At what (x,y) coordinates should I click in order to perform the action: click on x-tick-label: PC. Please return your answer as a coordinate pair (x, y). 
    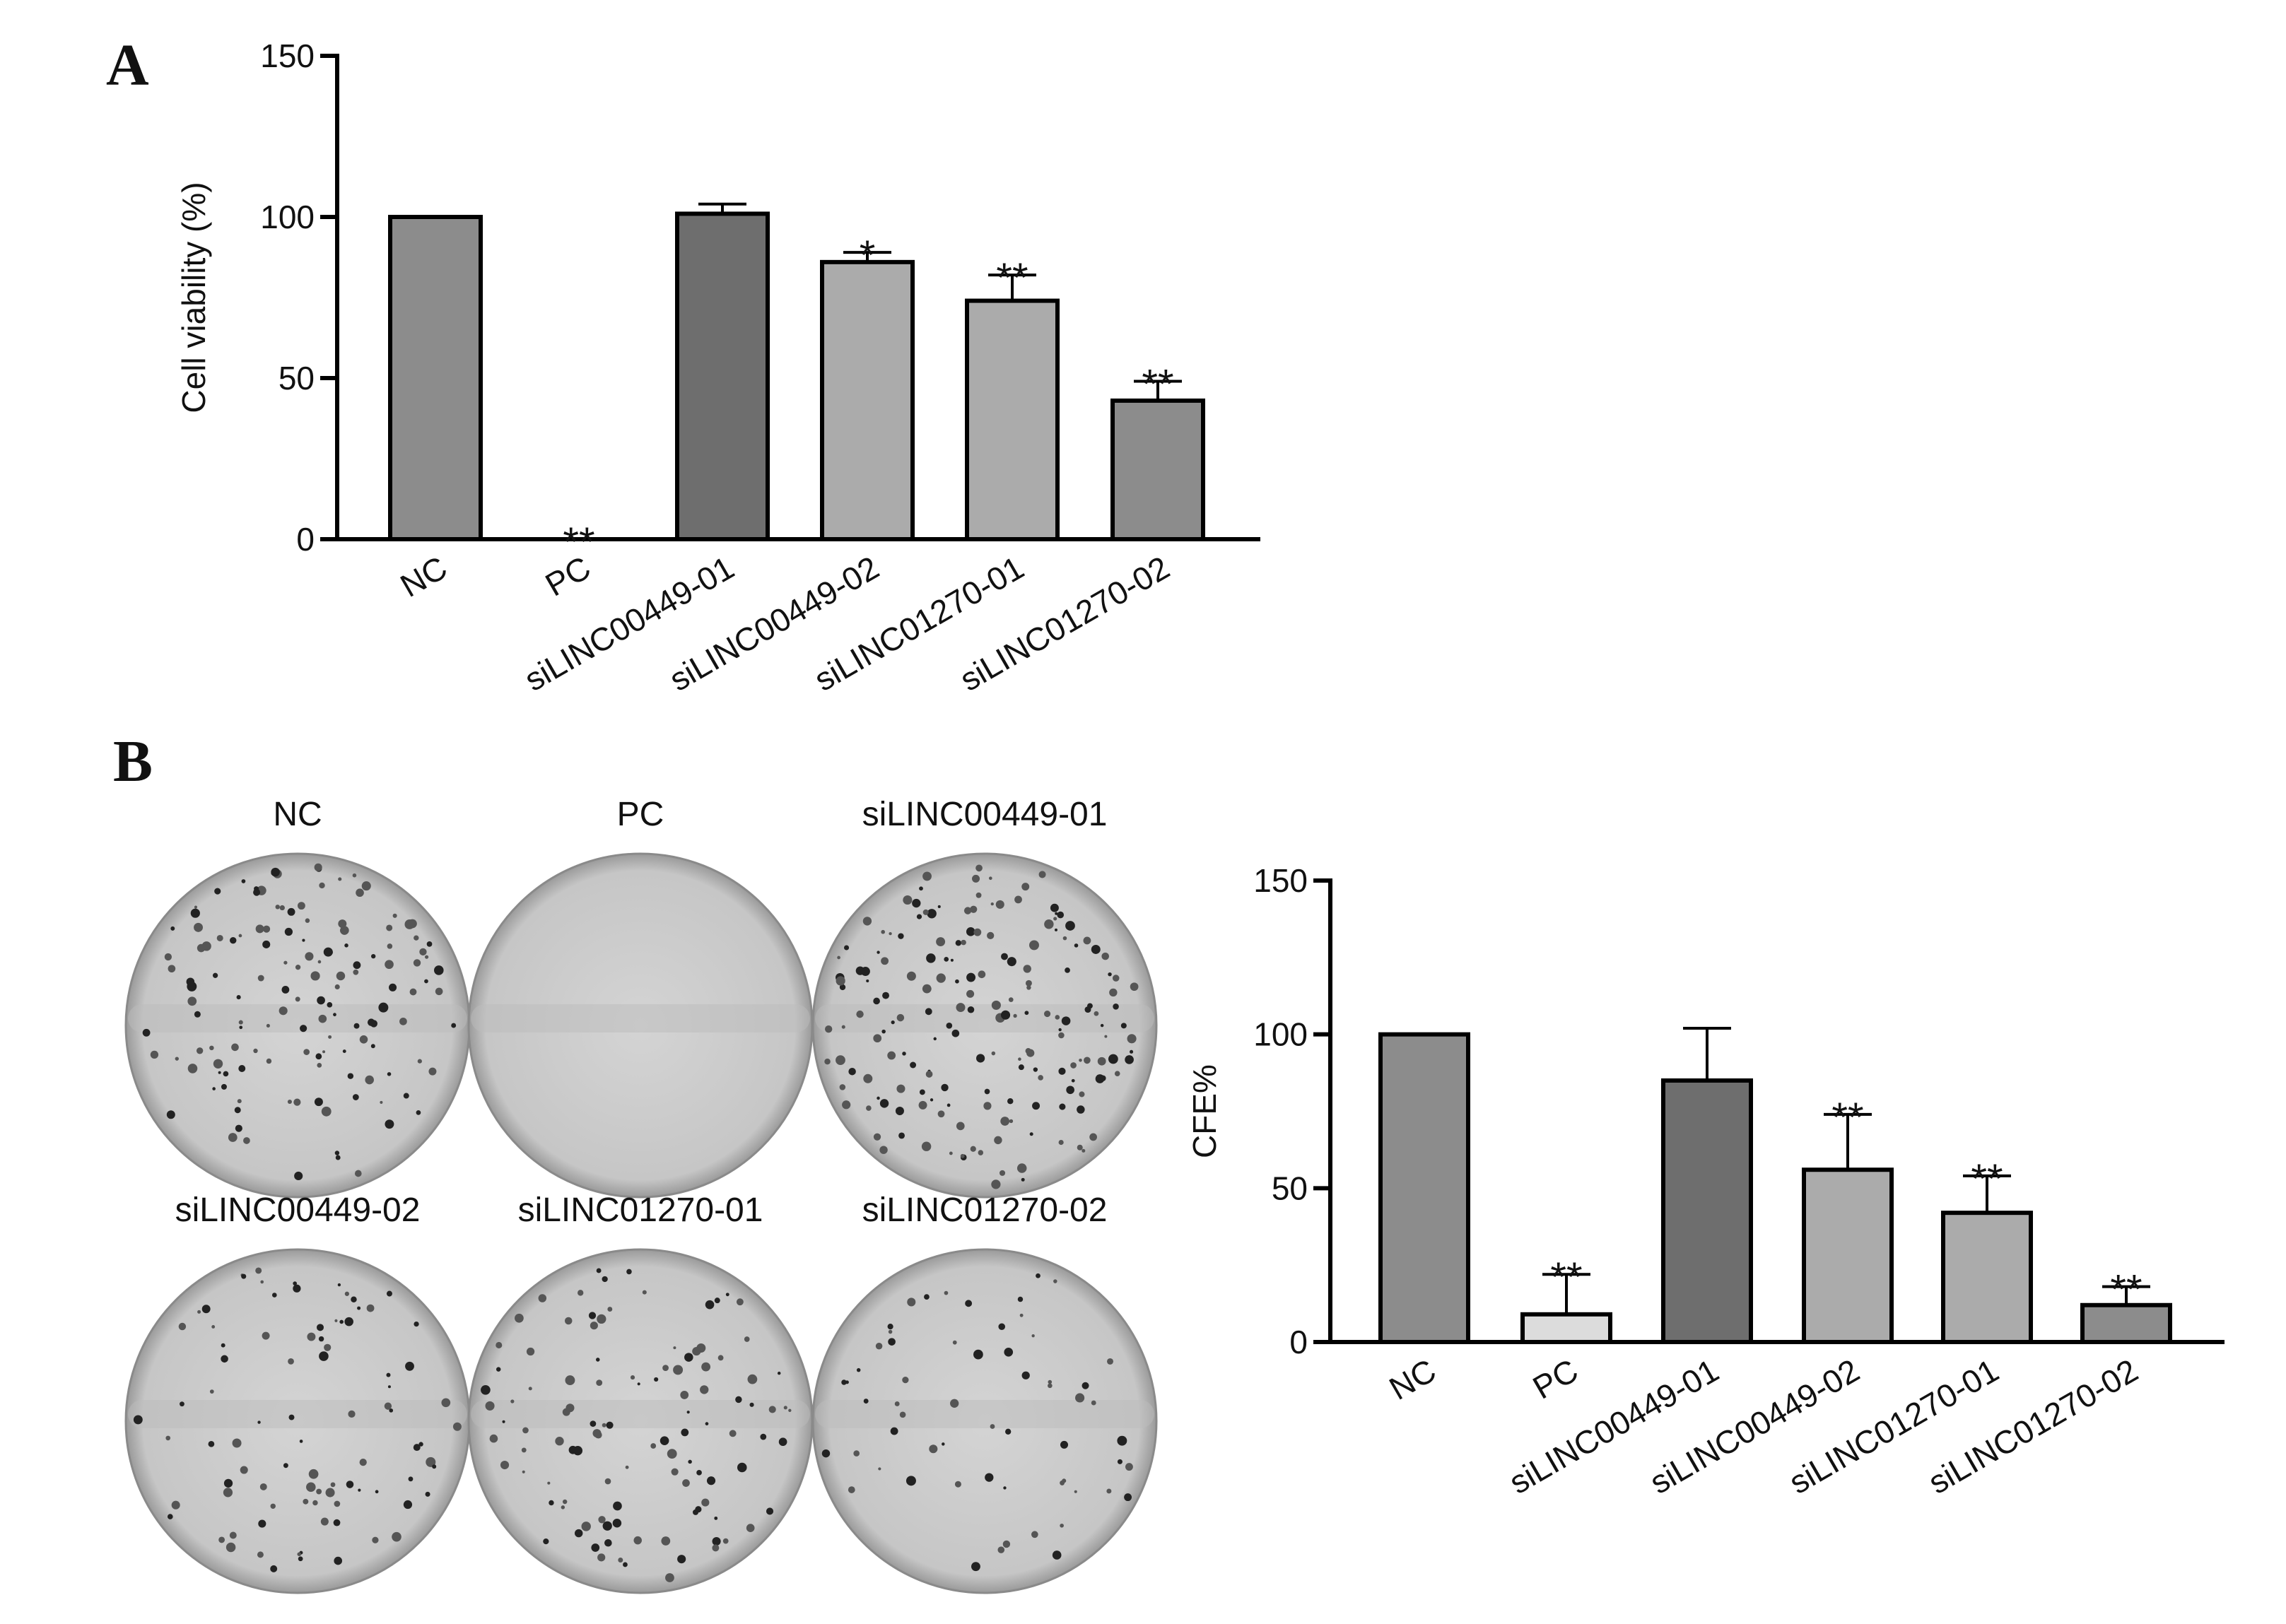
    Looking at the image, I should click on (1555, 1379).